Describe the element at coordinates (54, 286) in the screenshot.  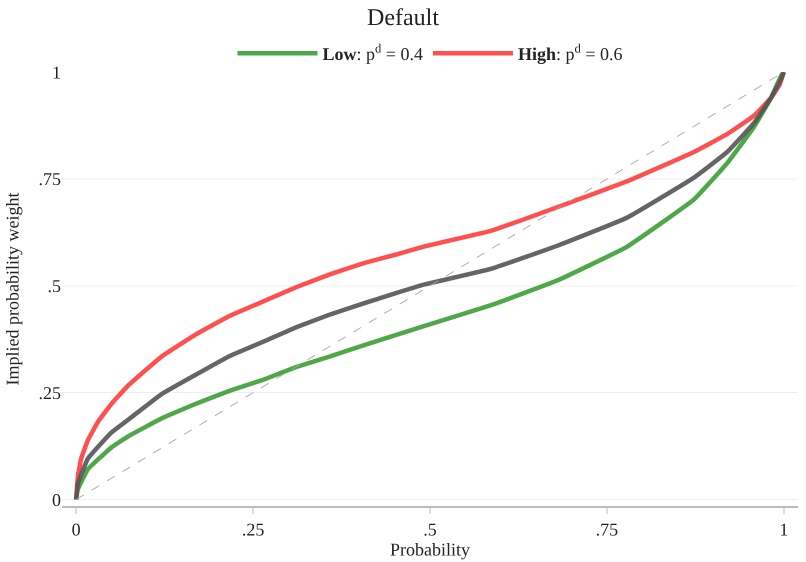
I see `y-tick-label: .5` at that location.